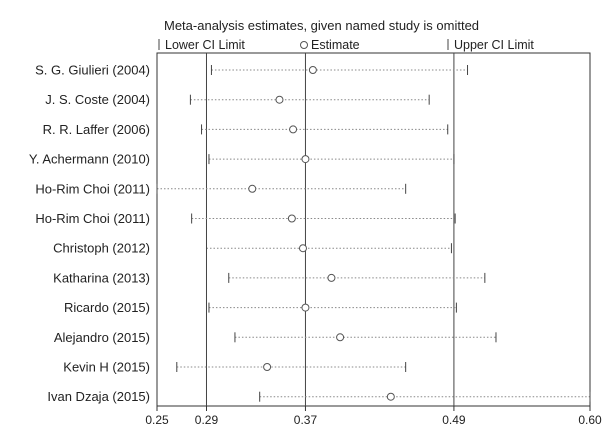 This screenshot has width=611, height=432. I want to click on study-row: Ricardo (2015), so click(260, 307).